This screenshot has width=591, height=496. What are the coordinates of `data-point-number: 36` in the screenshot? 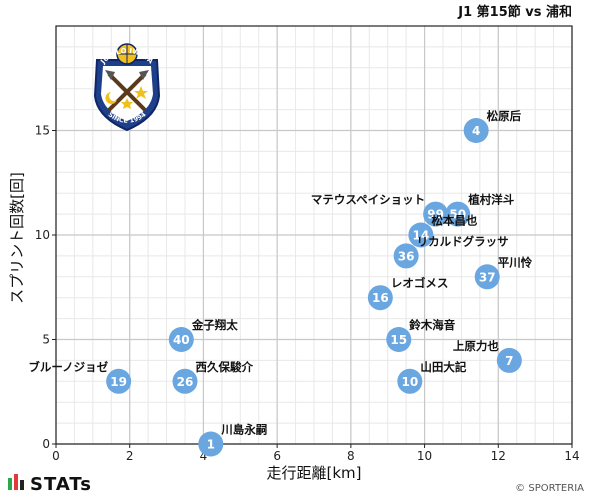 It's located at (406, 256).